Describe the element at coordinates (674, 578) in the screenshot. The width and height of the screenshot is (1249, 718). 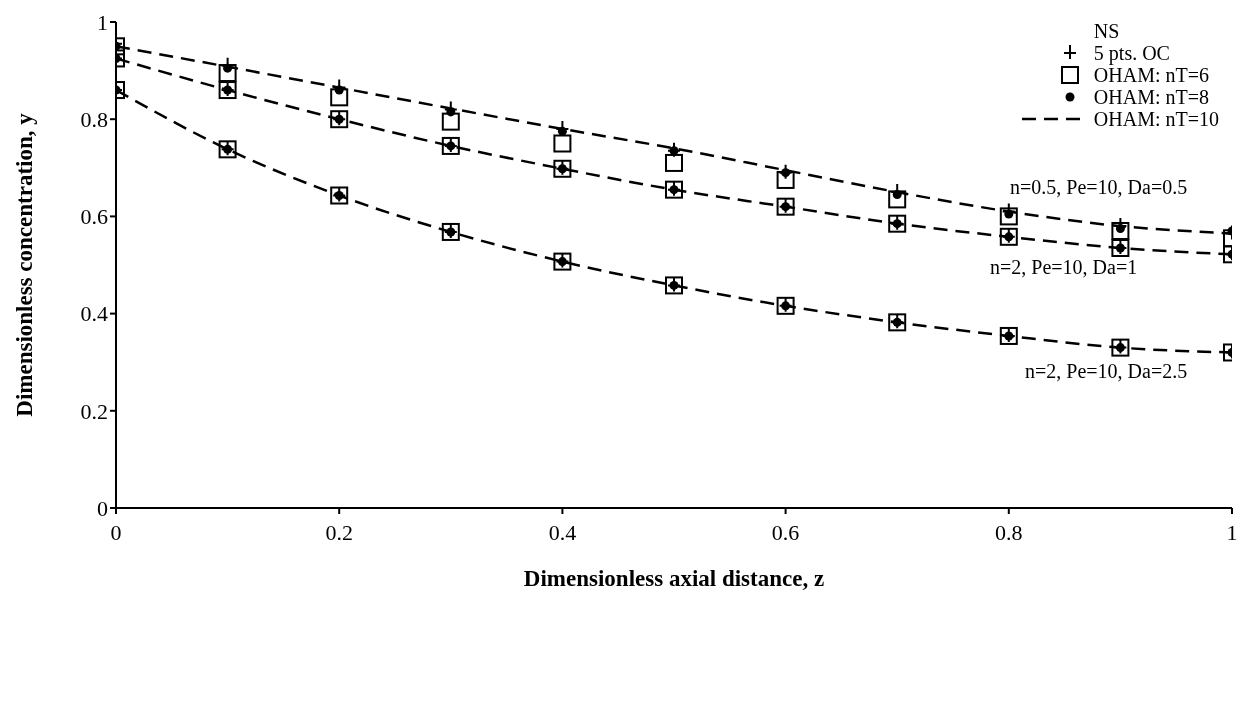
I see `x-axis-title: Dimensionless axial distance, z` at that location.